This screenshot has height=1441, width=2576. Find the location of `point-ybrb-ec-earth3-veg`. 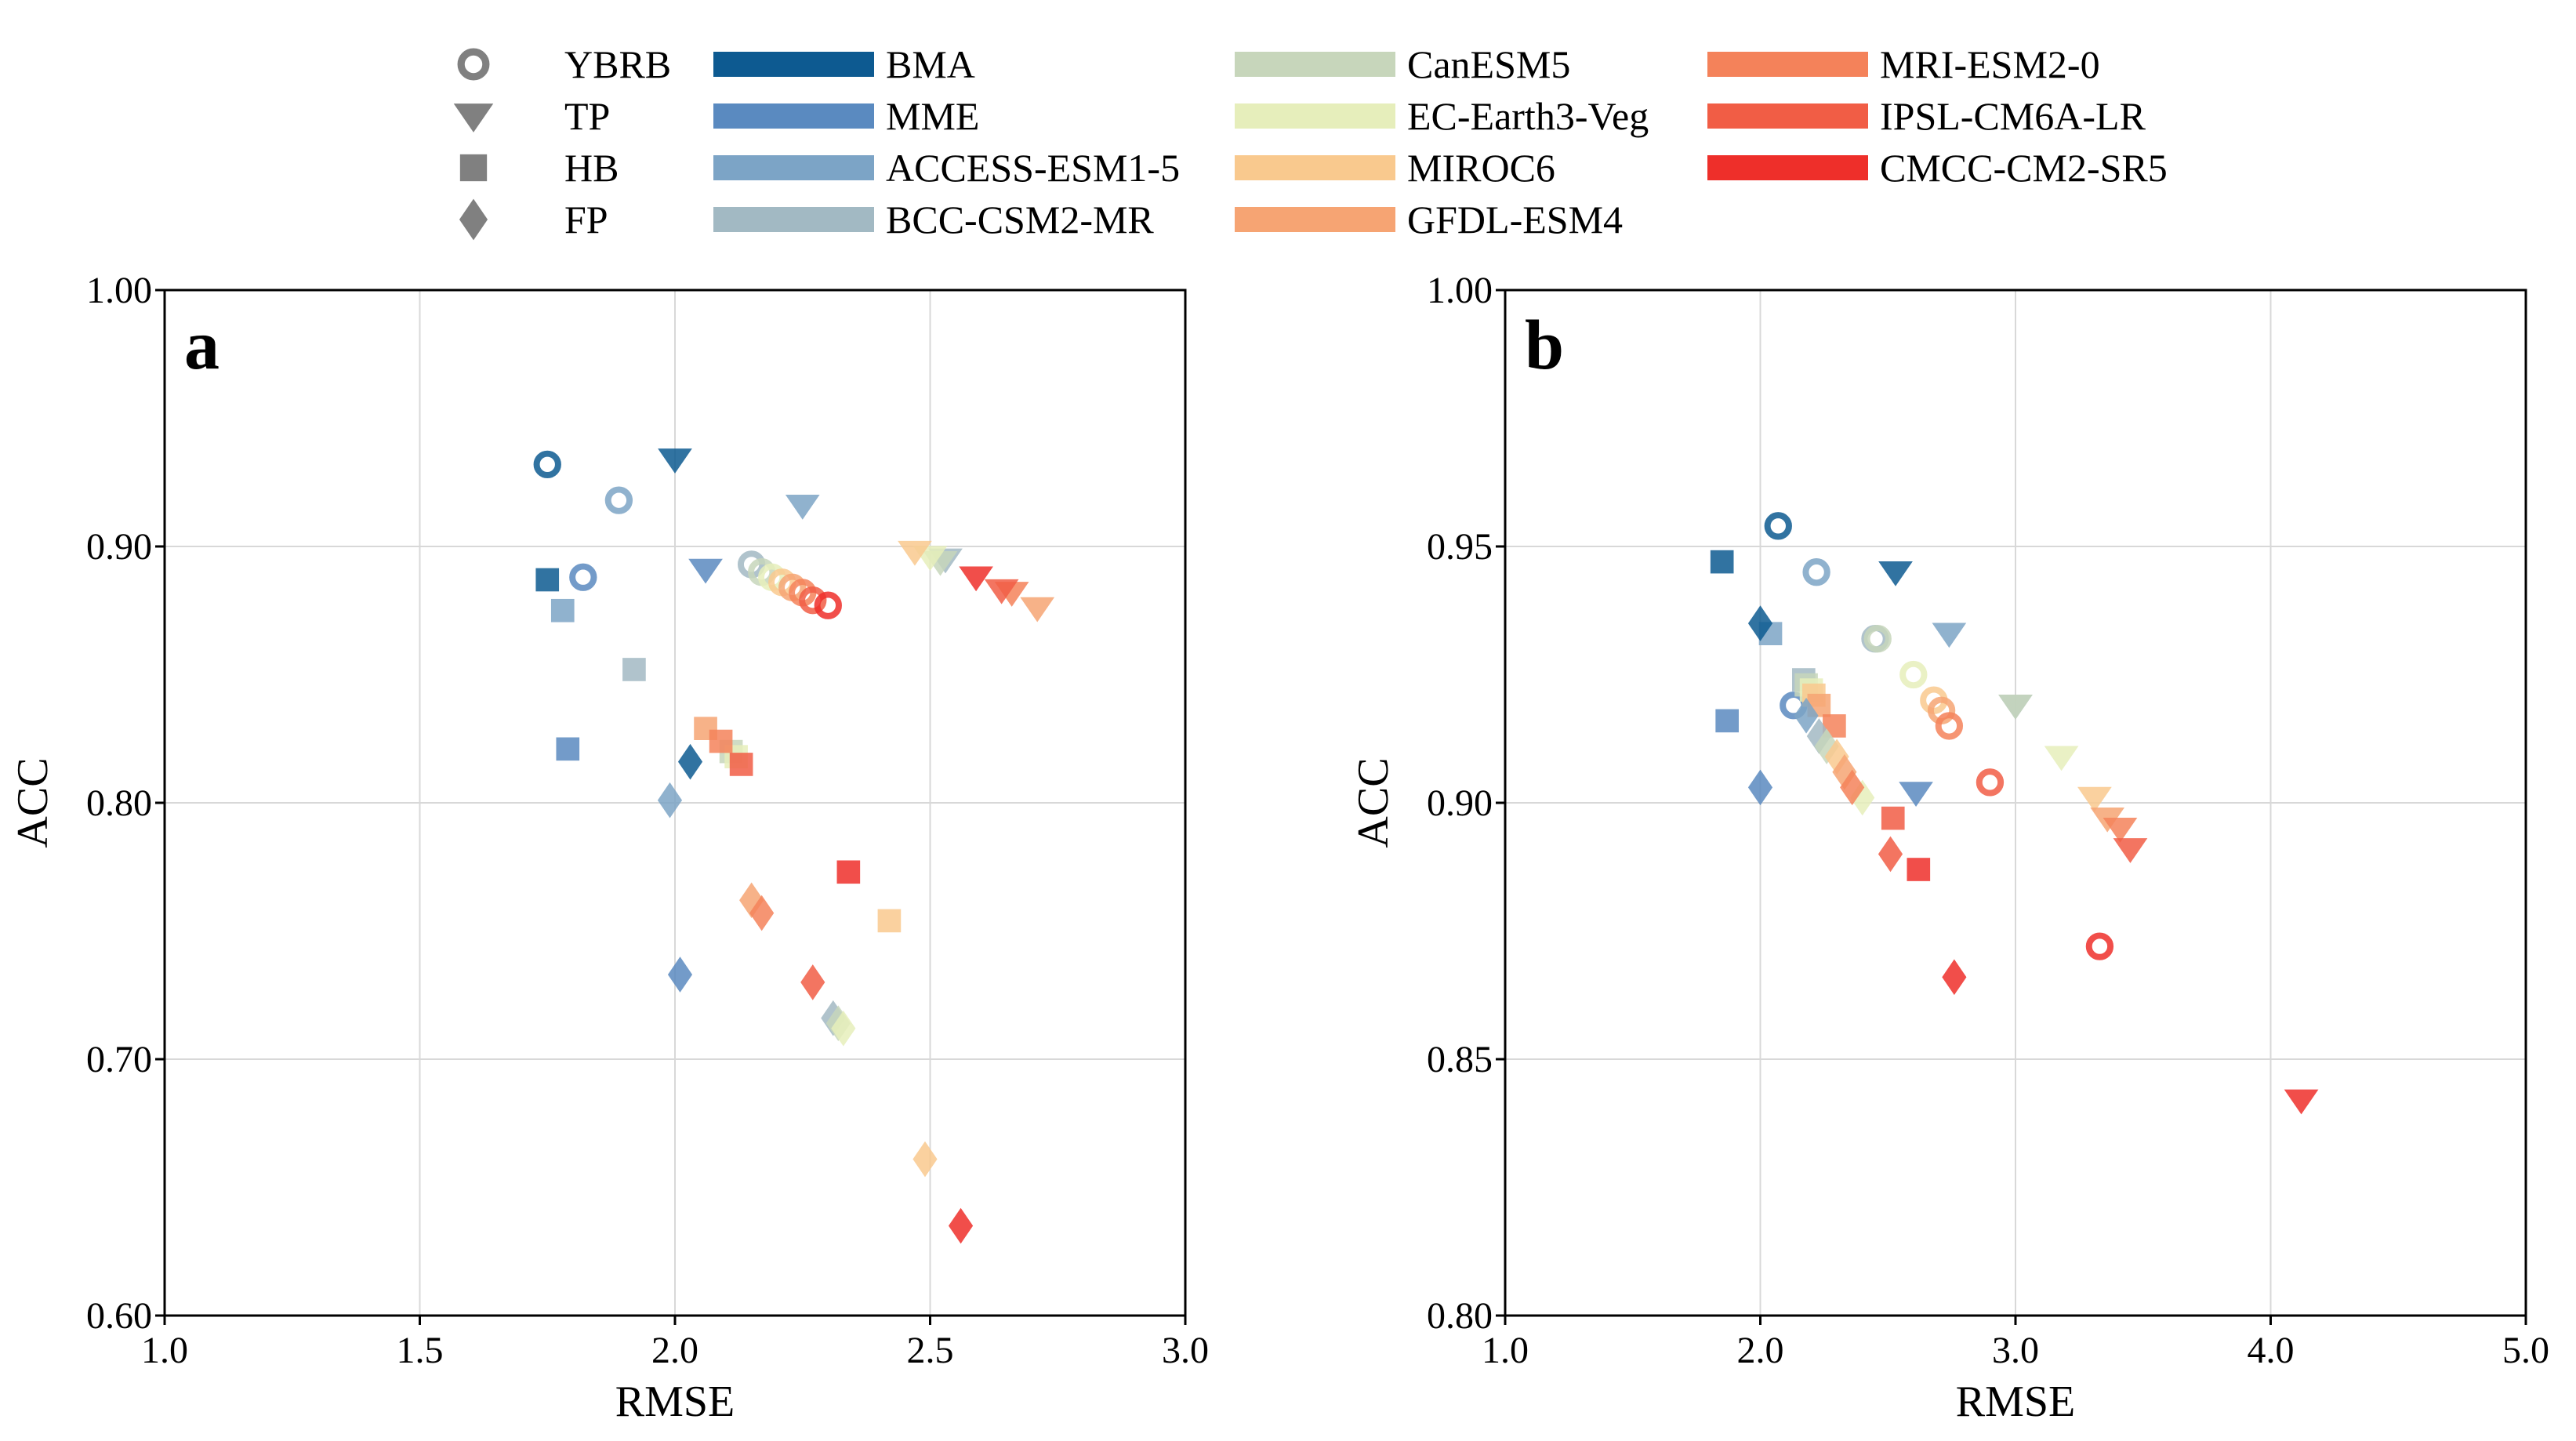

point-ybrb-ec-earth3-veg is located at coordinates (1914, 674).